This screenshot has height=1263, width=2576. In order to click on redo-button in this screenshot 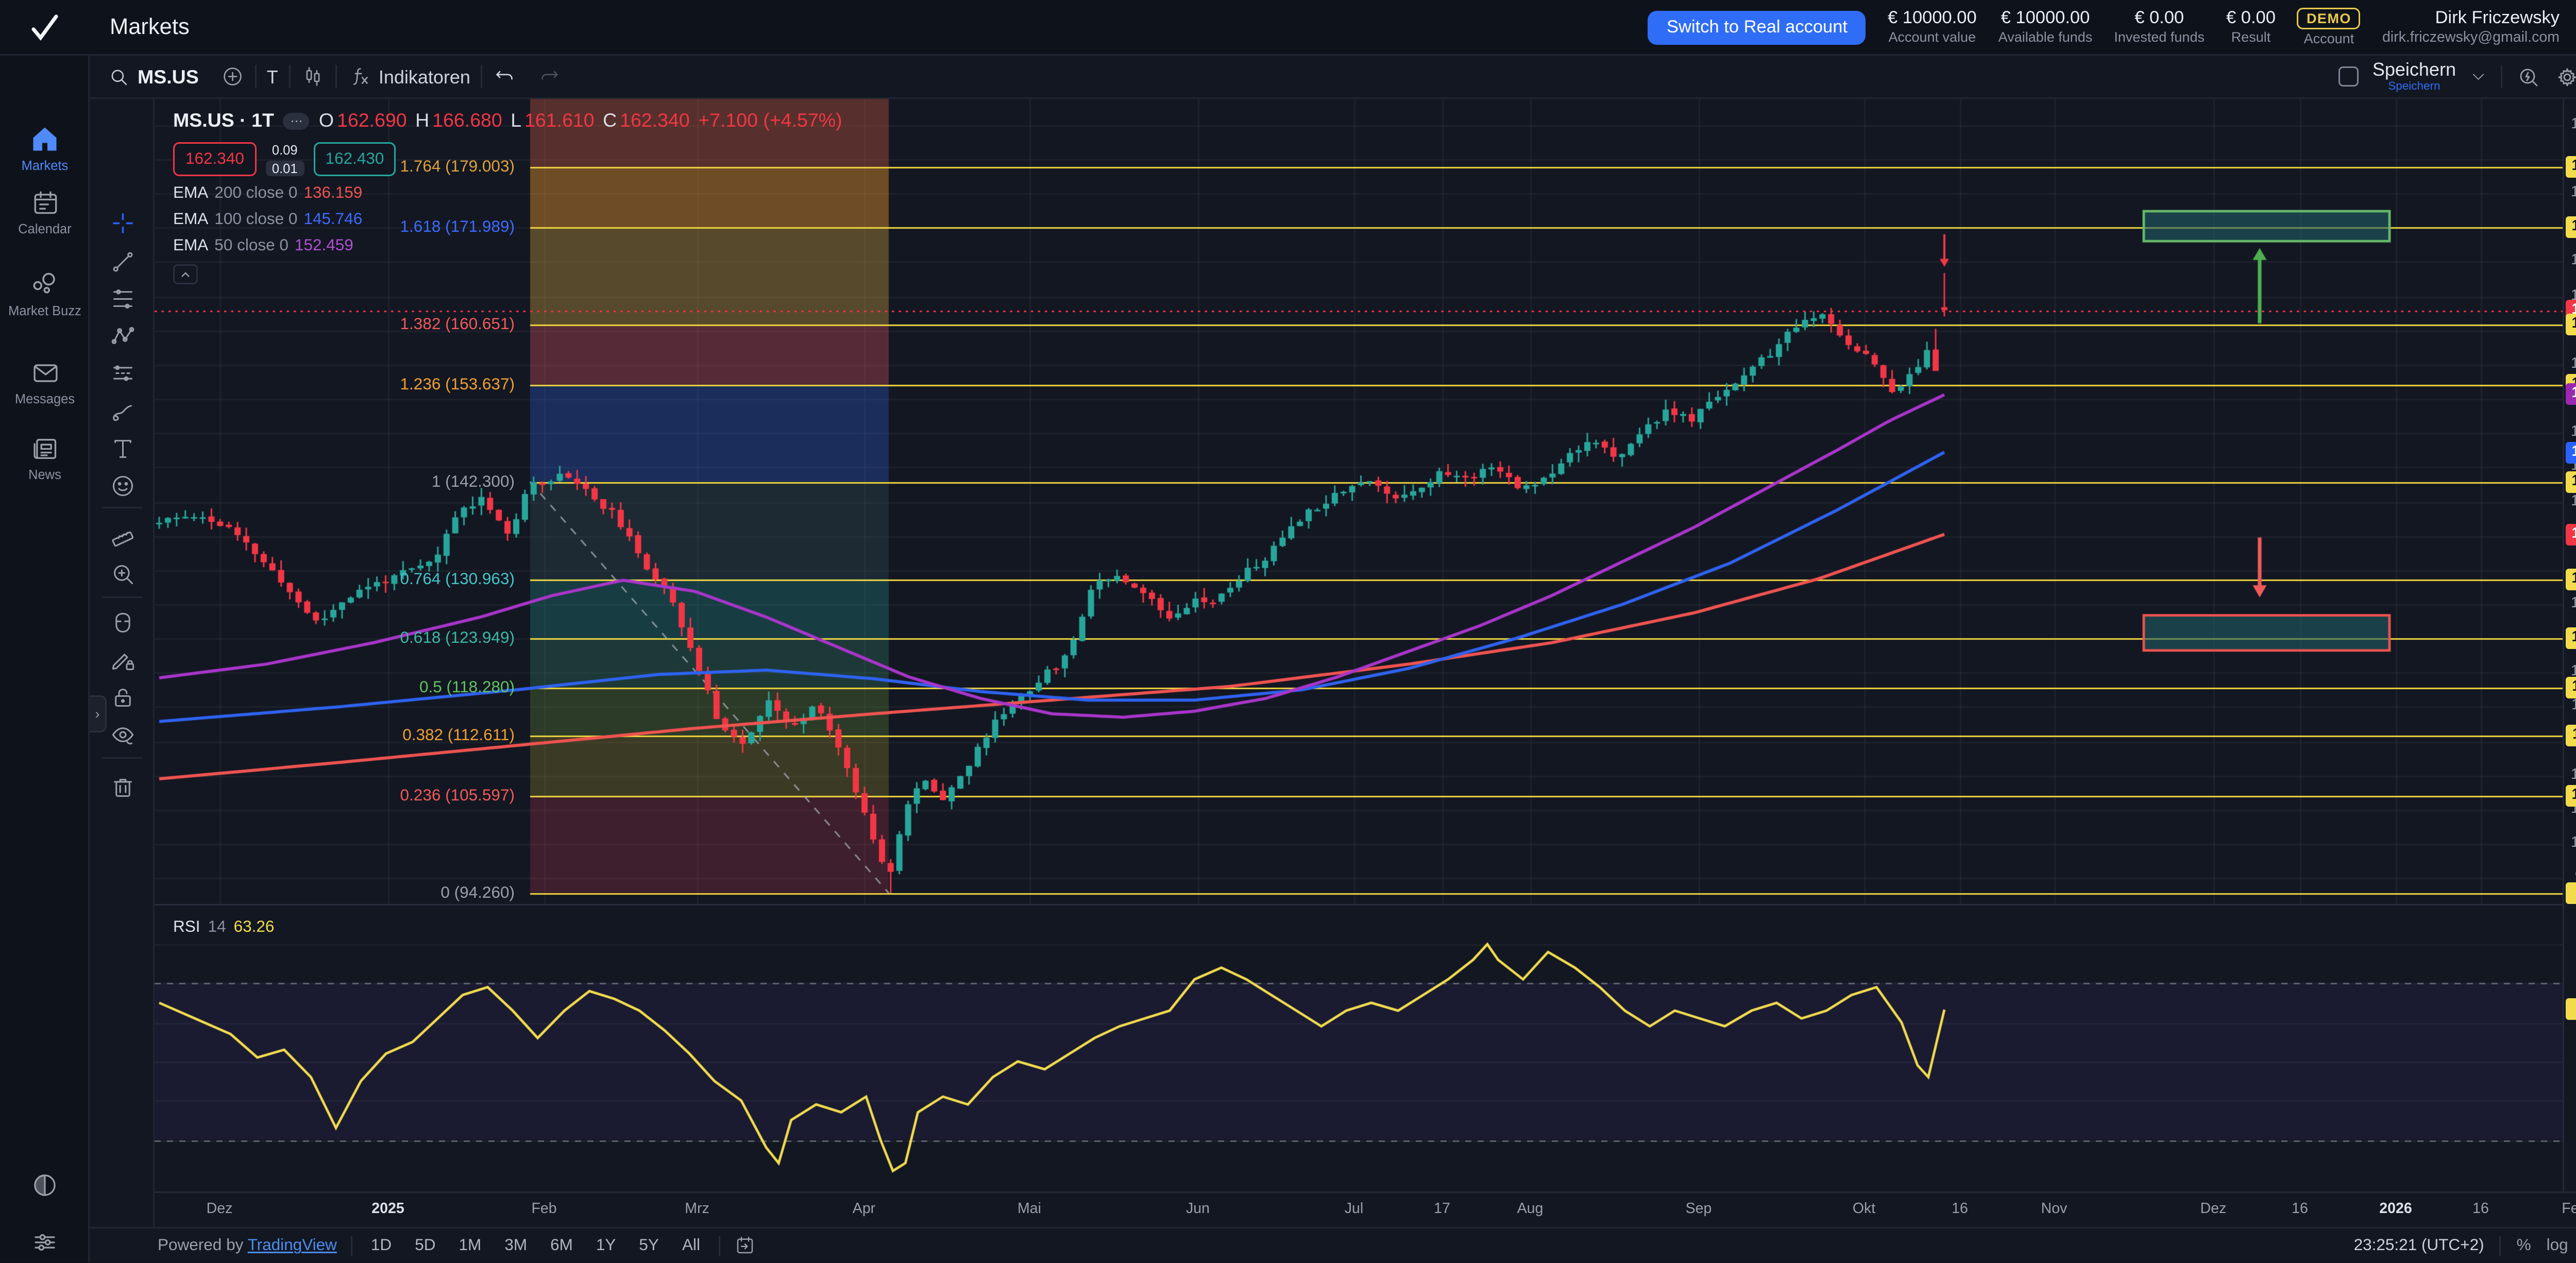, I will do `click(550, 76)`.